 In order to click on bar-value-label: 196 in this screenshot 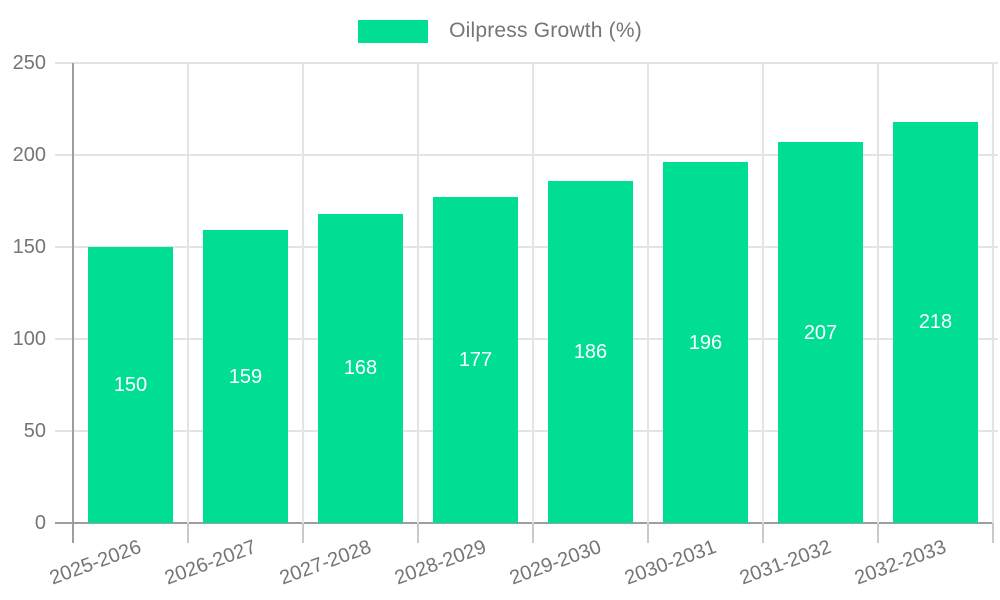, I will do `click(705, 342)`.